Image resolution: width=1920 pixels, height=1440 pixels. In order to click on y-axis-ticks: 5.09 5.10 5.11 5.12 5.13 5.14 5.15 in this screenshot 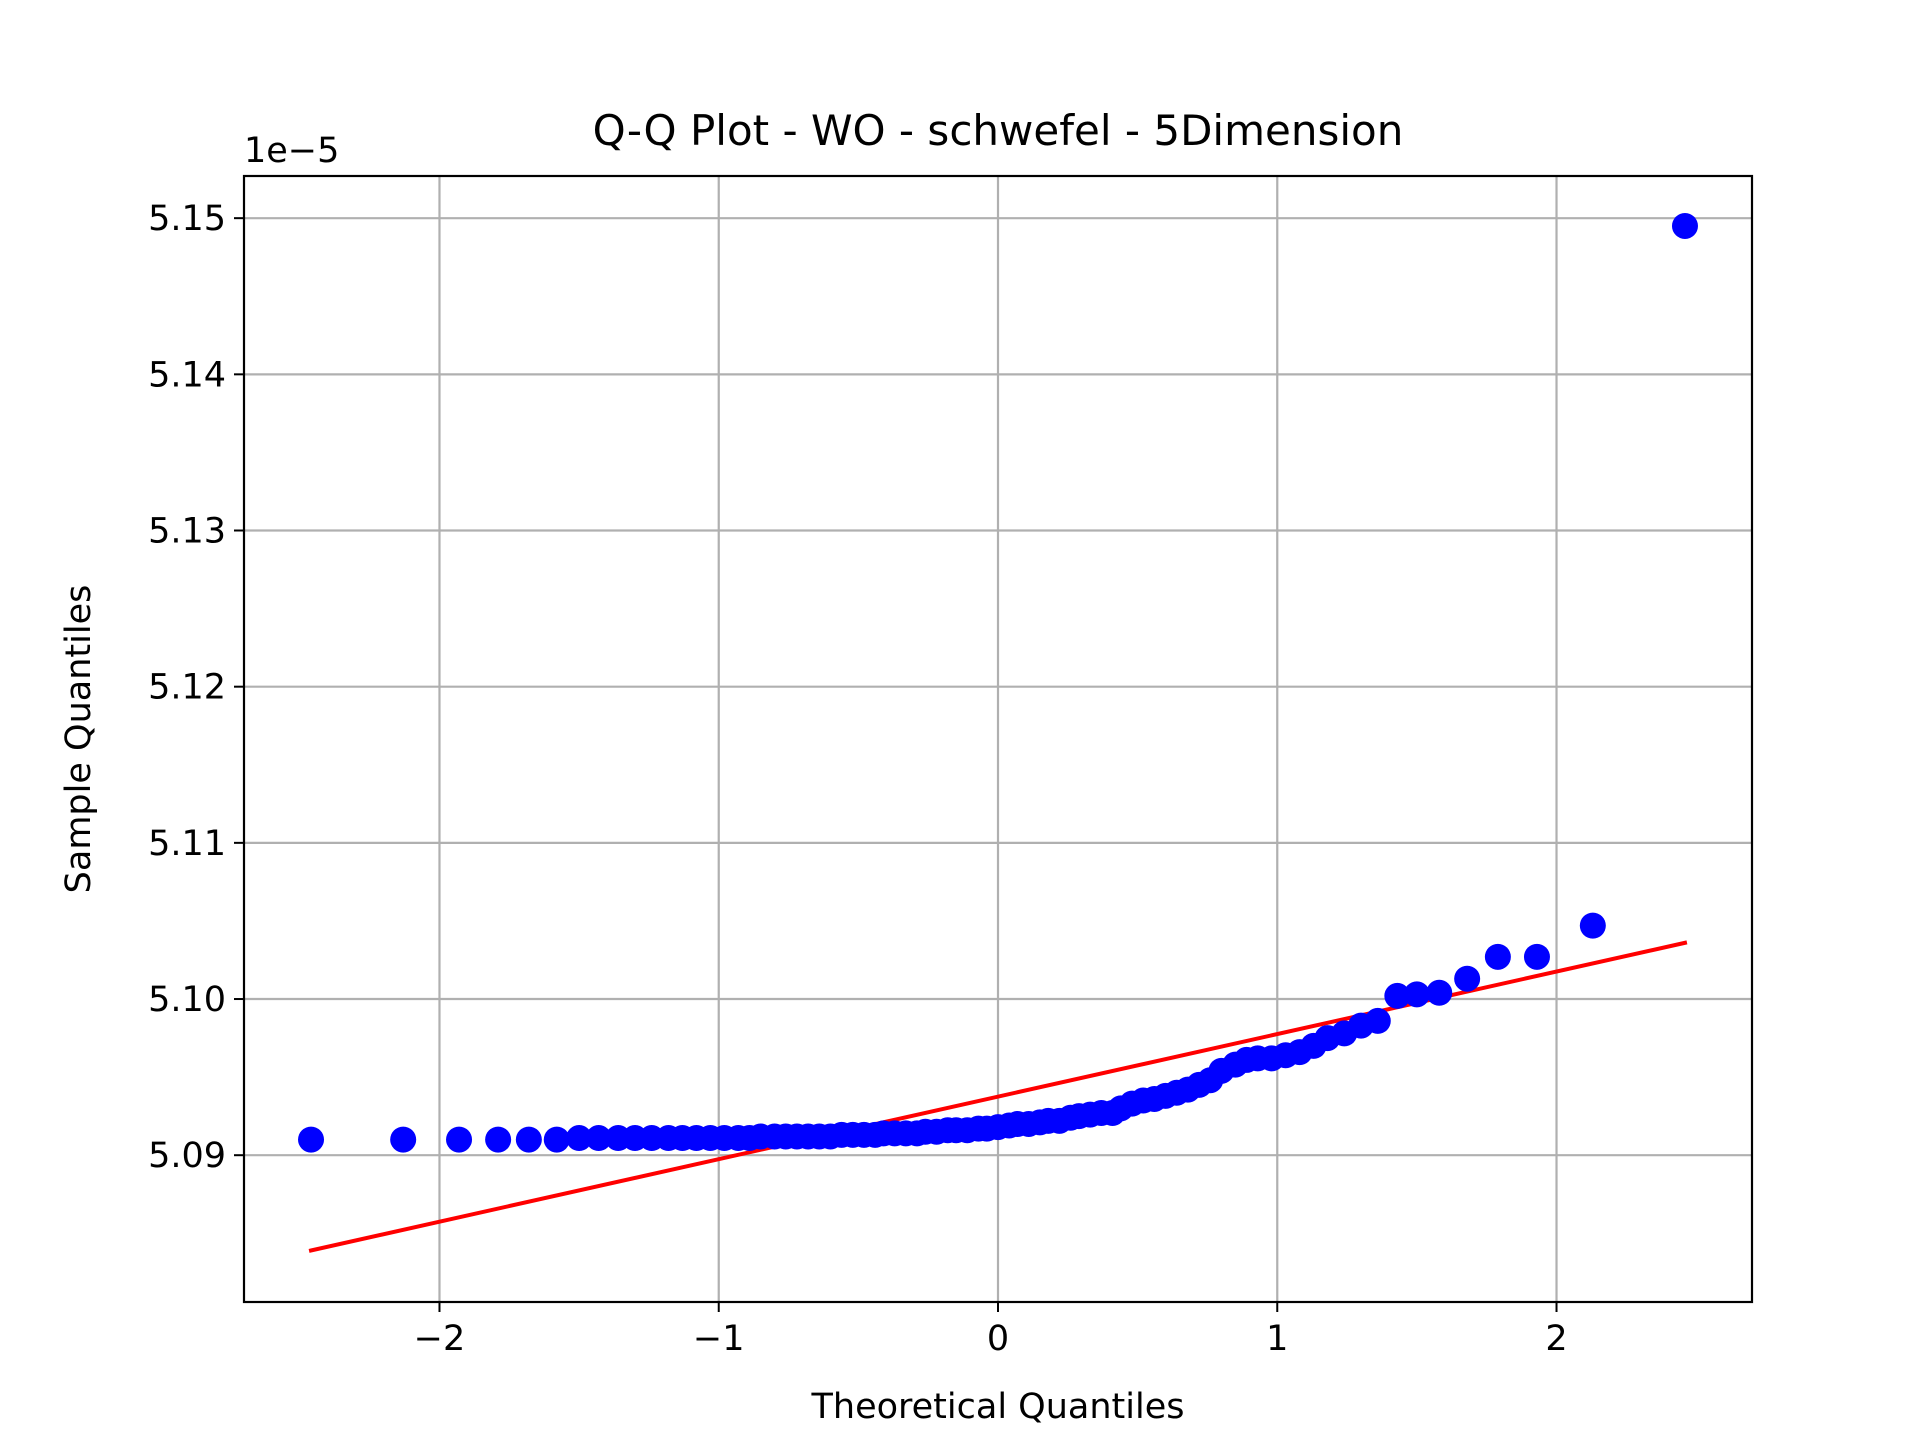, I will do `click(196, 687)`.